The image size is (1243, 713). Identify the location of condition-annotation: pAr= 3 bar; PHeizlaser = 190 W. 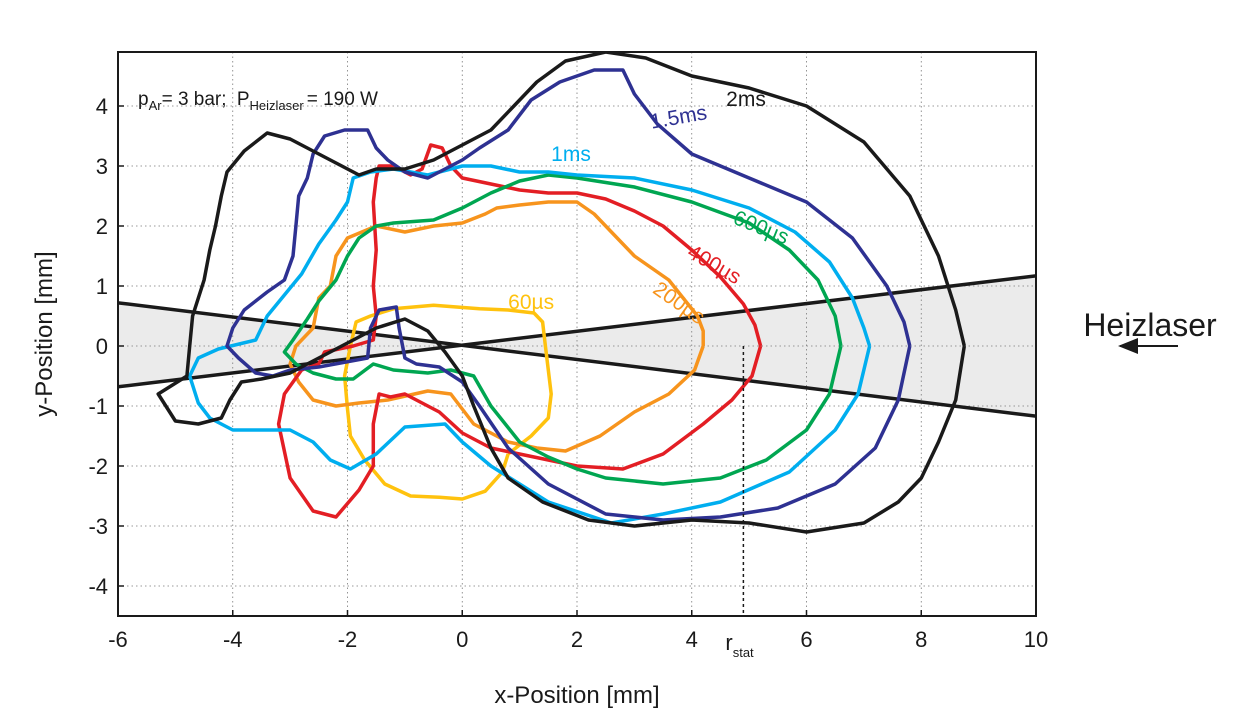
(258, 101).